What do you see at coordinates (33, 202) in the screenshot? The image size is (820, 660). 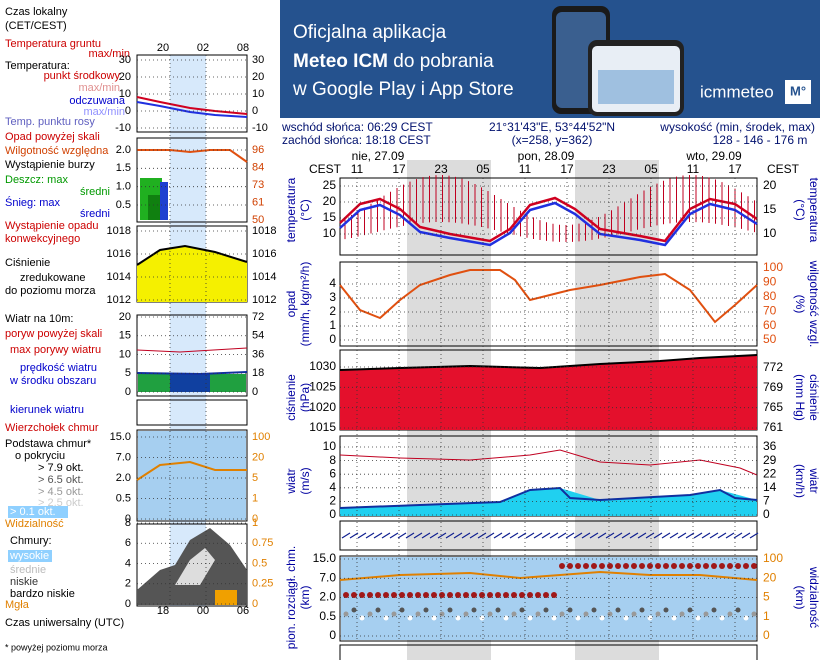 I see `legend-label: Śnieg: max` at bounding box center [33, 202].